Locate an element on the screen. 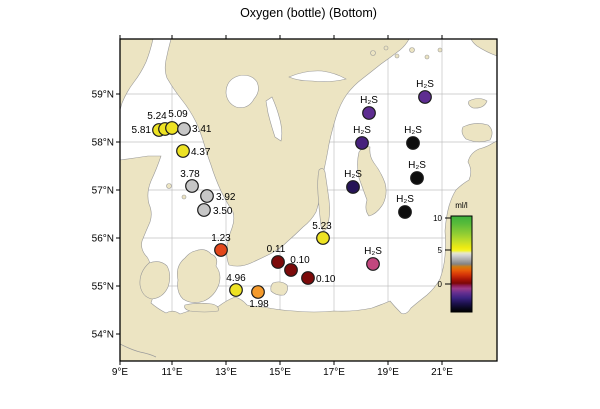 The height and width of the screenshot is (409, 600). x-axis-label: 9°E is located at coordinates (120, 372).